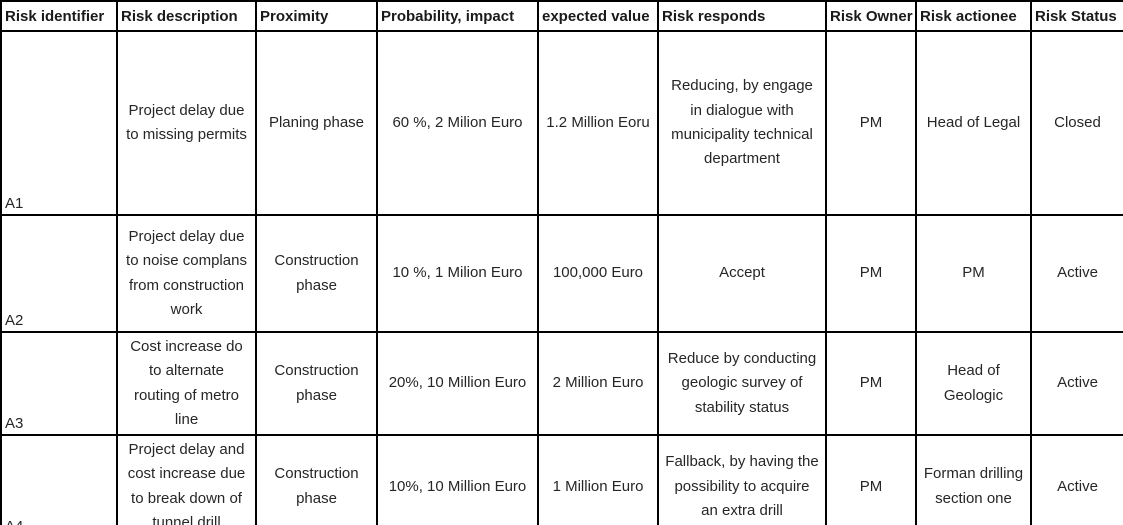 The image size is (1123, 525). What do you see at coordinates (186, 123) in the screenshot?
I see `cell-risk-description: Project delay due to missing permits` at bounding box center [186, 123].